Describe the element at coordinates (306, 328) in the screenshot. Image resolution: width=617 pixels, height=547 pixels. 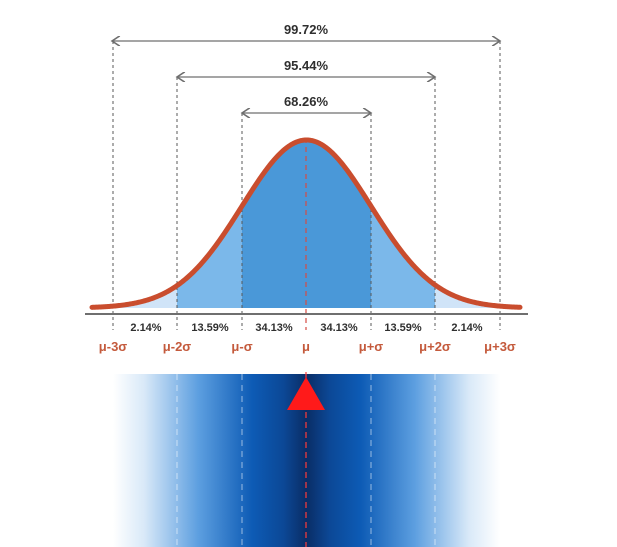
I see `segment-percent-labels: 2.14% 13.59% 34.13% 34.13% 13.59% 2.14%` at that location.